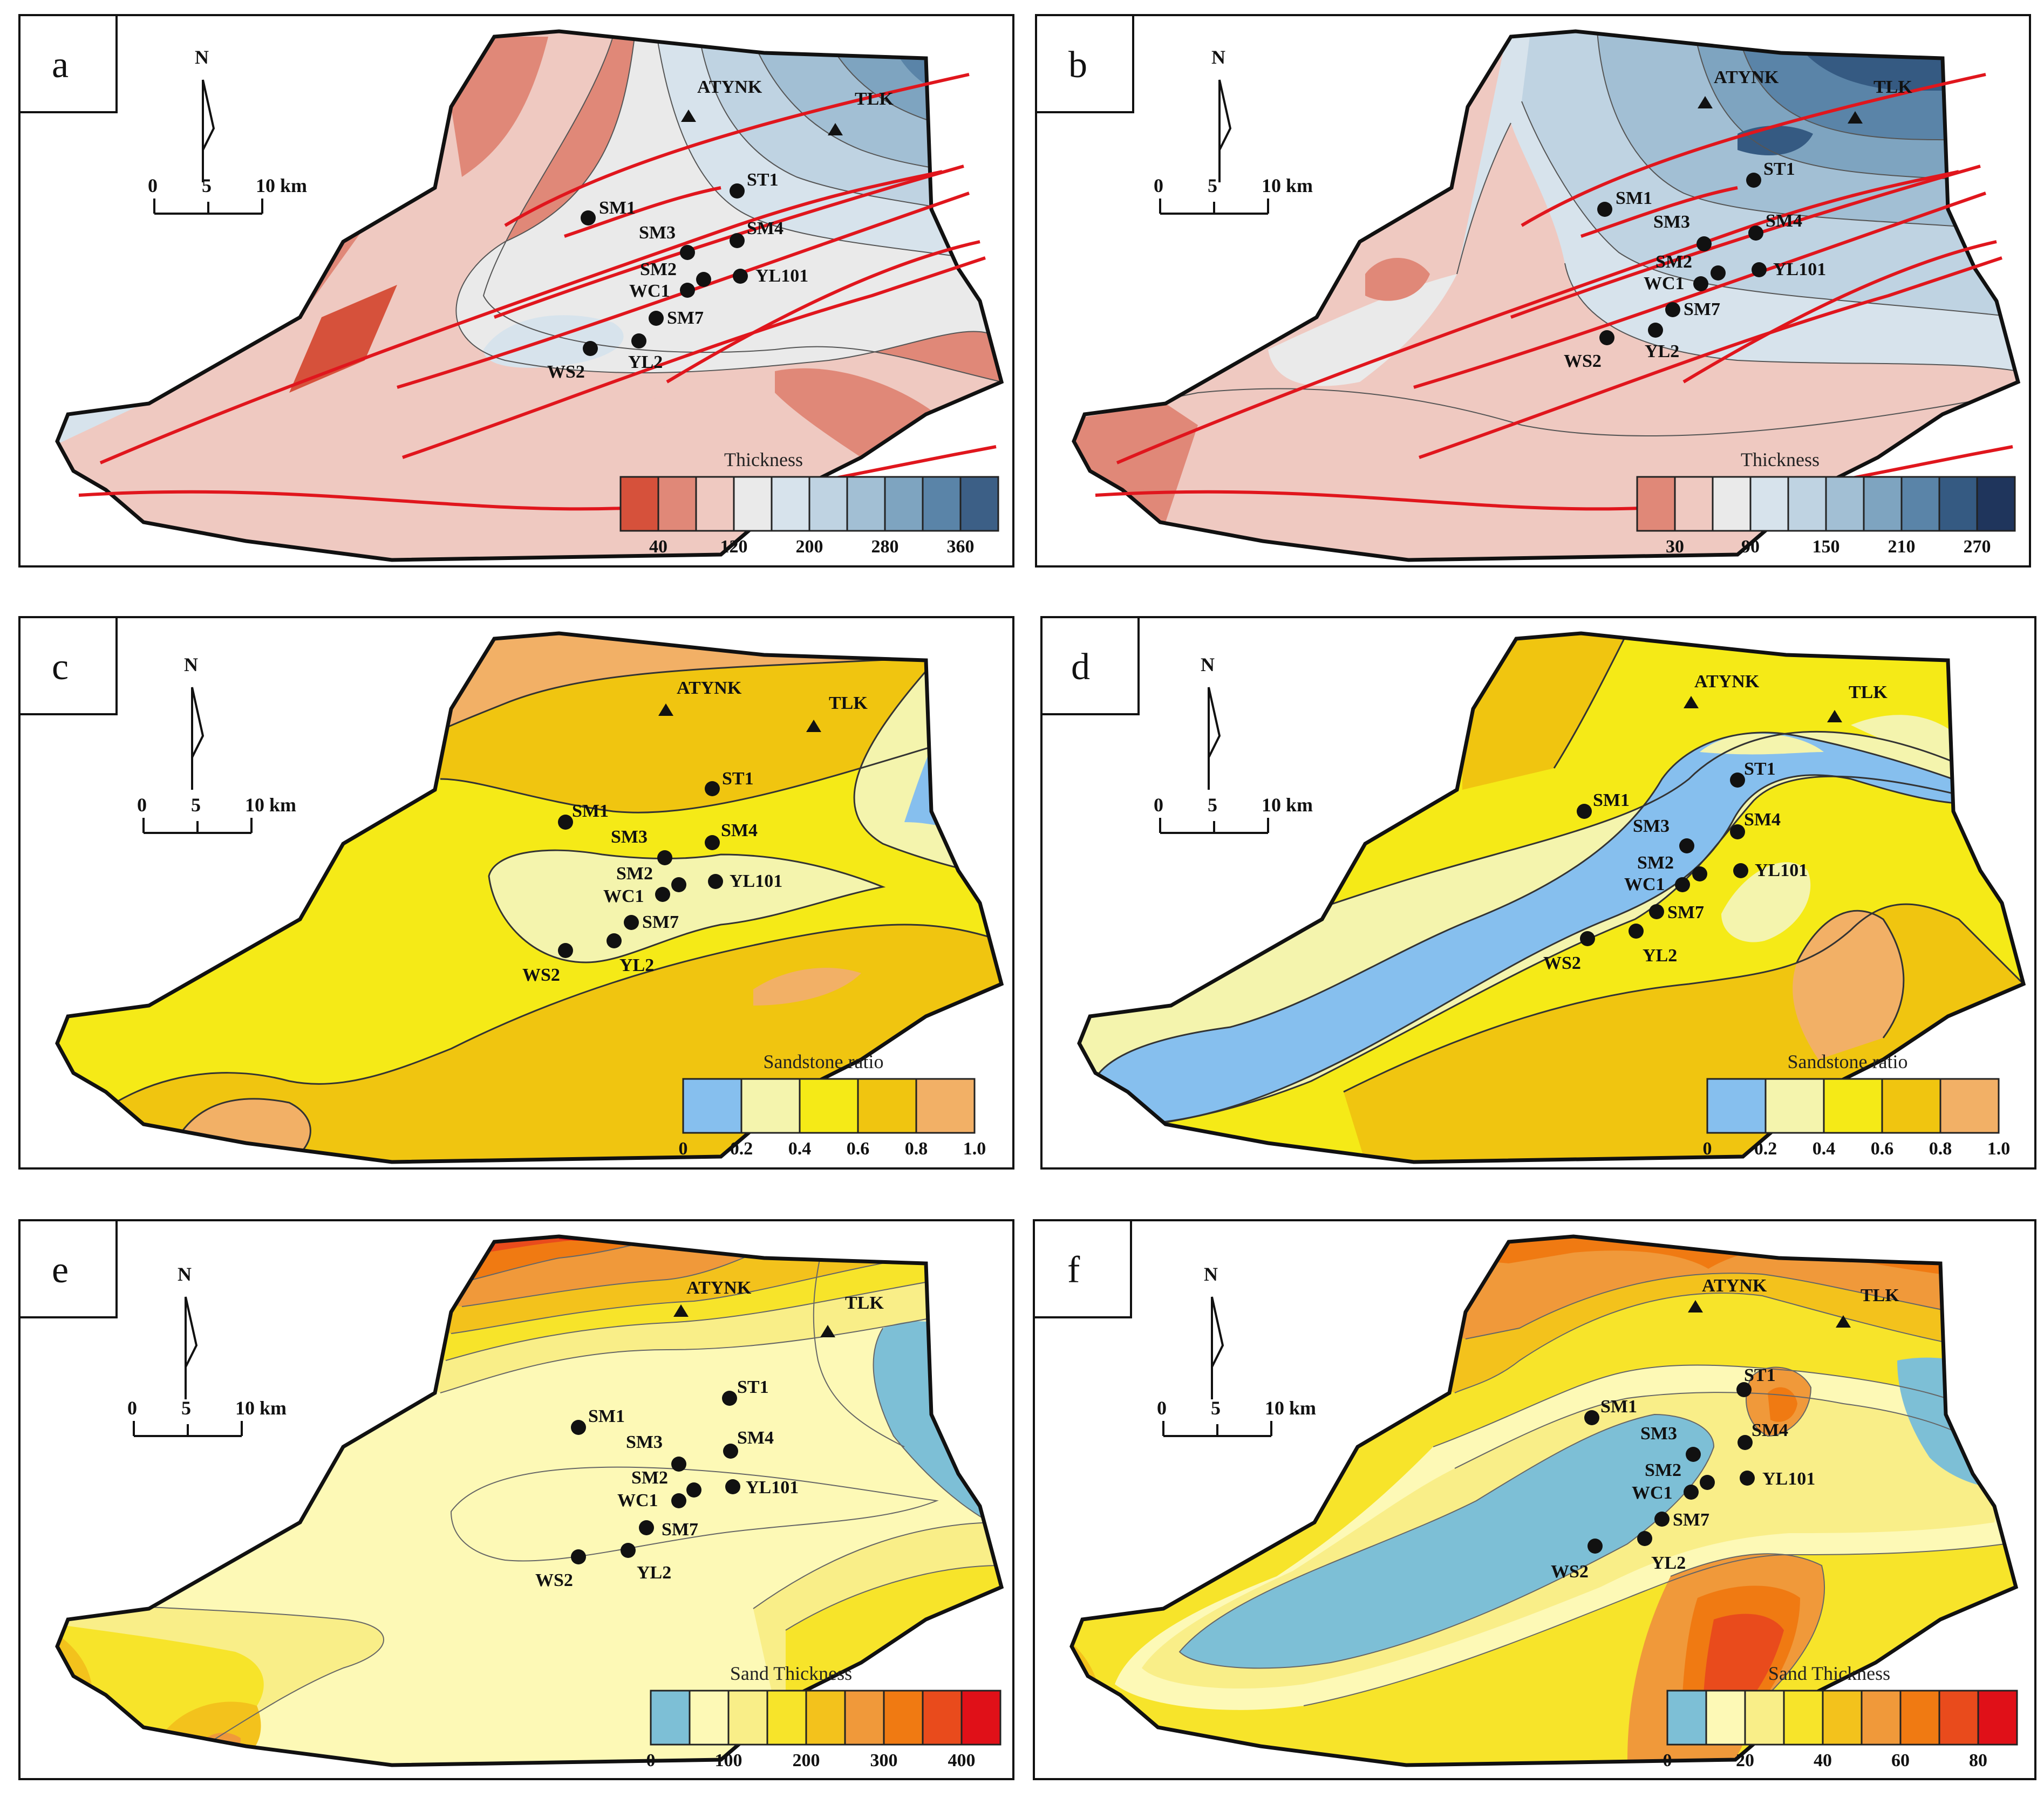  I want to click on well-label: YL101, so click(782, 276).